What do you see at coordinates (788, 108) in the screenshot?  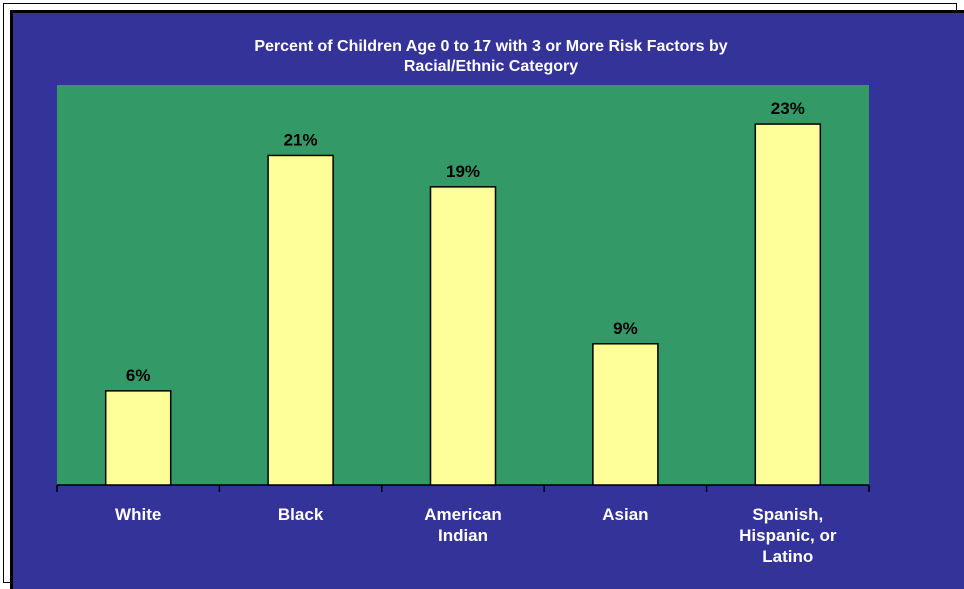 I see `data-label-5: 23%` at bounding box center [788, 108].